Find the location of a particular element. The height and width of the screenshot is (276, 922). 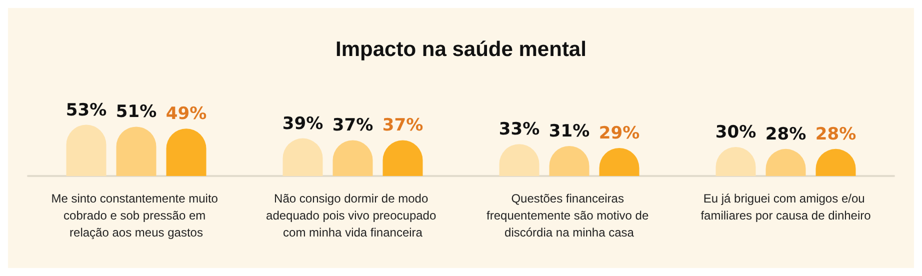

data-label: 33% is located at coordinates (519, 130).